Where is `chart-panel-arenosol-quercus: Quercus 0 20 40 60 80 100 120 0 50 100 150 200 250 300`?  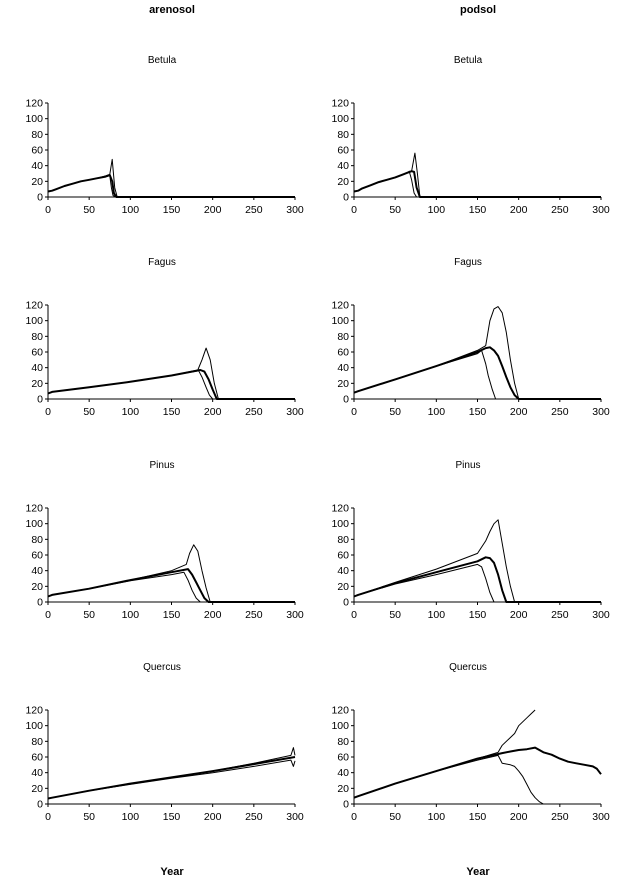
chart-panel-arenosol-quercus: Quercus 0 20 40 60 80 100 120 0 50 100 150 200 250 300 is located at coordinates (162, 757).